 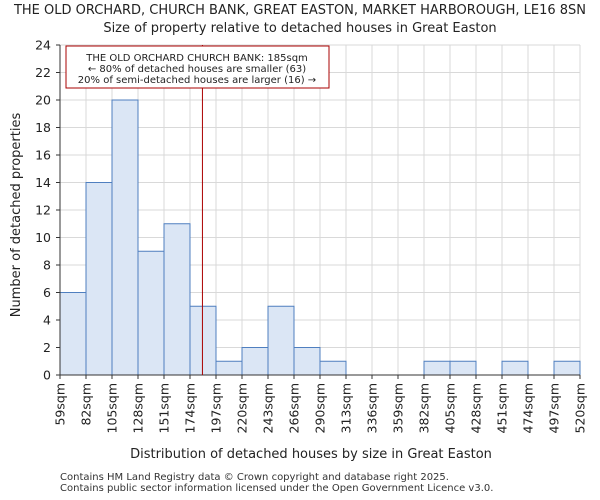 What do you see at coordinates (502, 408) in the screenshot?
I see `x-tick-label: 451sqm` at bounding box center [502, 408].